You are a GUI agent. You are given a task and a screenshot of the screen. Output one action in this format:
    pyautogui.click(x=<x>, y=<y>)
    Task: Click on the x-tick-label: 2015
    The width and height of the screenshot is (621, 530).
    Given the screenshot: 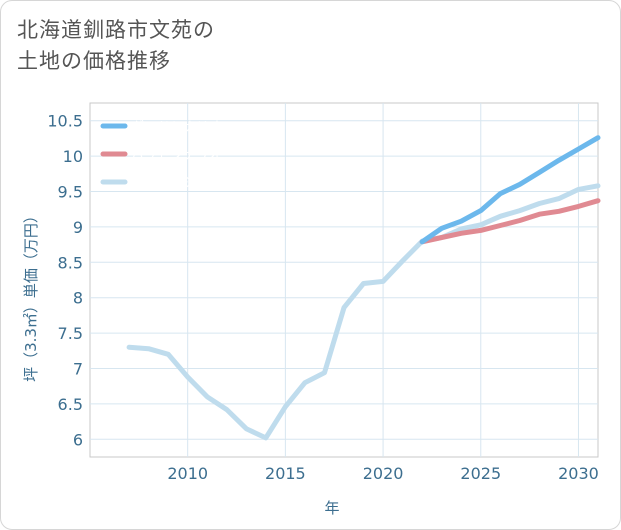 What is the action you would take?
    pyautogui.click(x=285, y=473)
    